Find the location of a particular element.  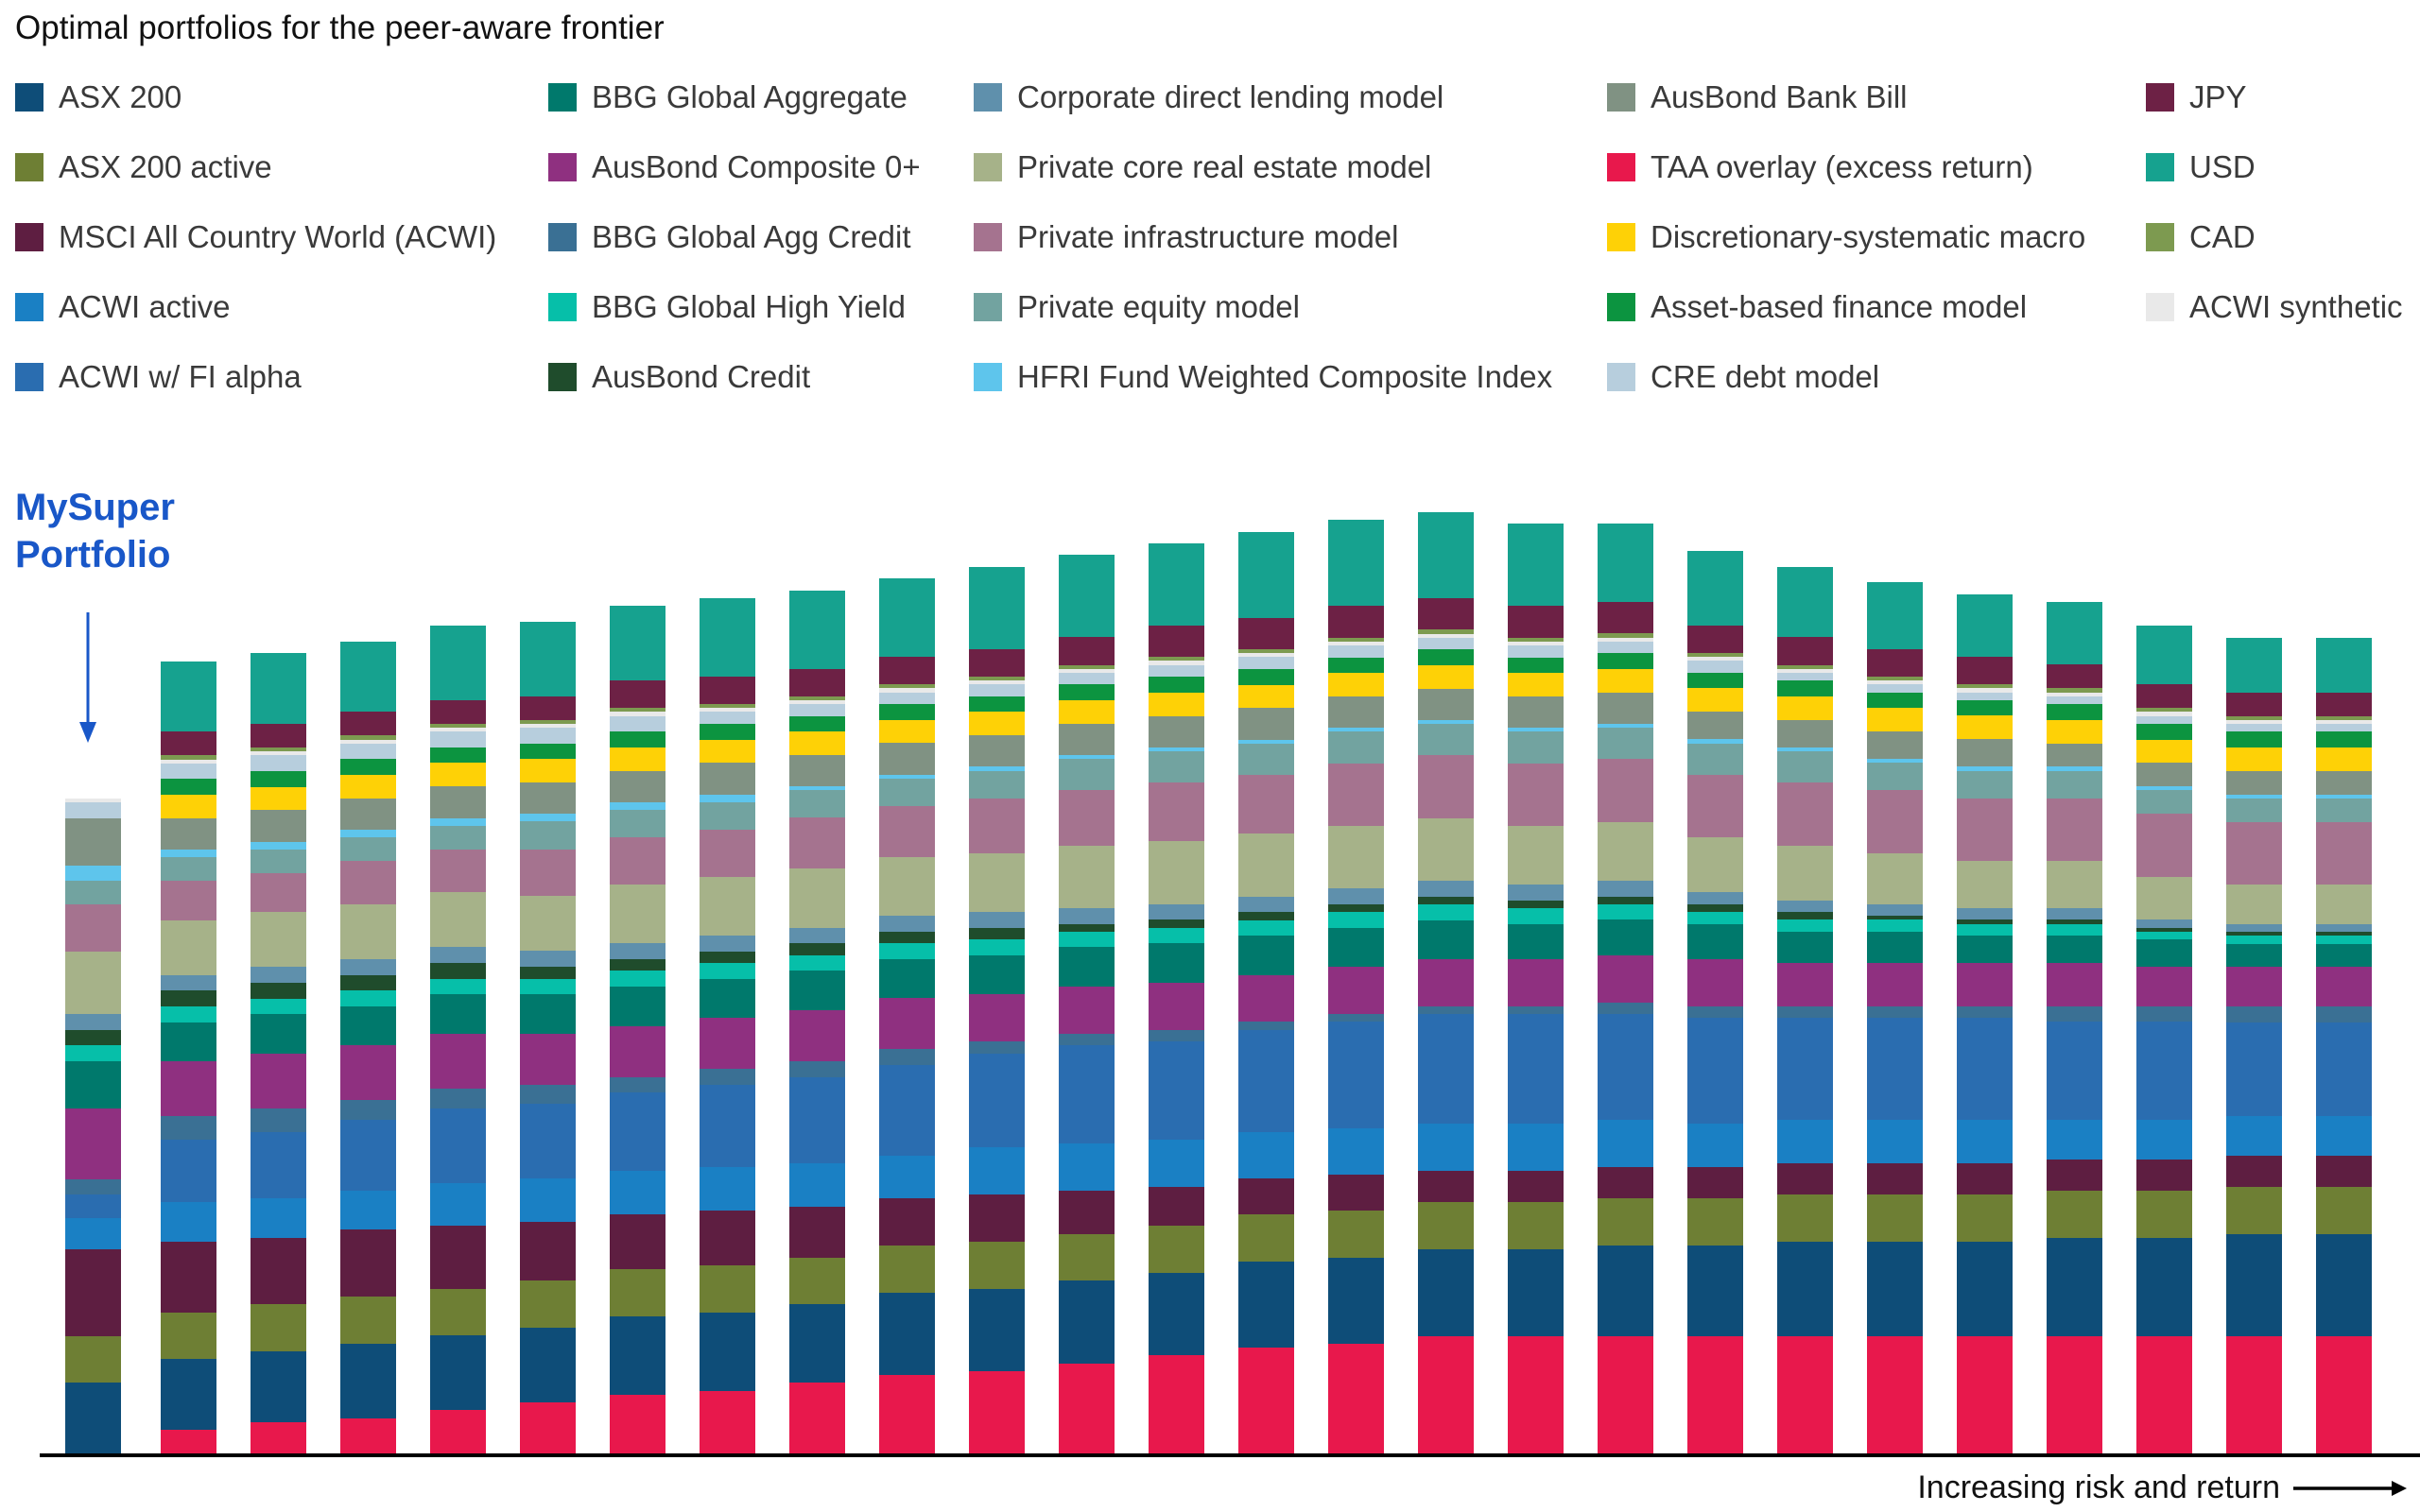

legend-item-bbg-global-aggregate: BBG Global Aggregate is located at coordinates (761, 97).